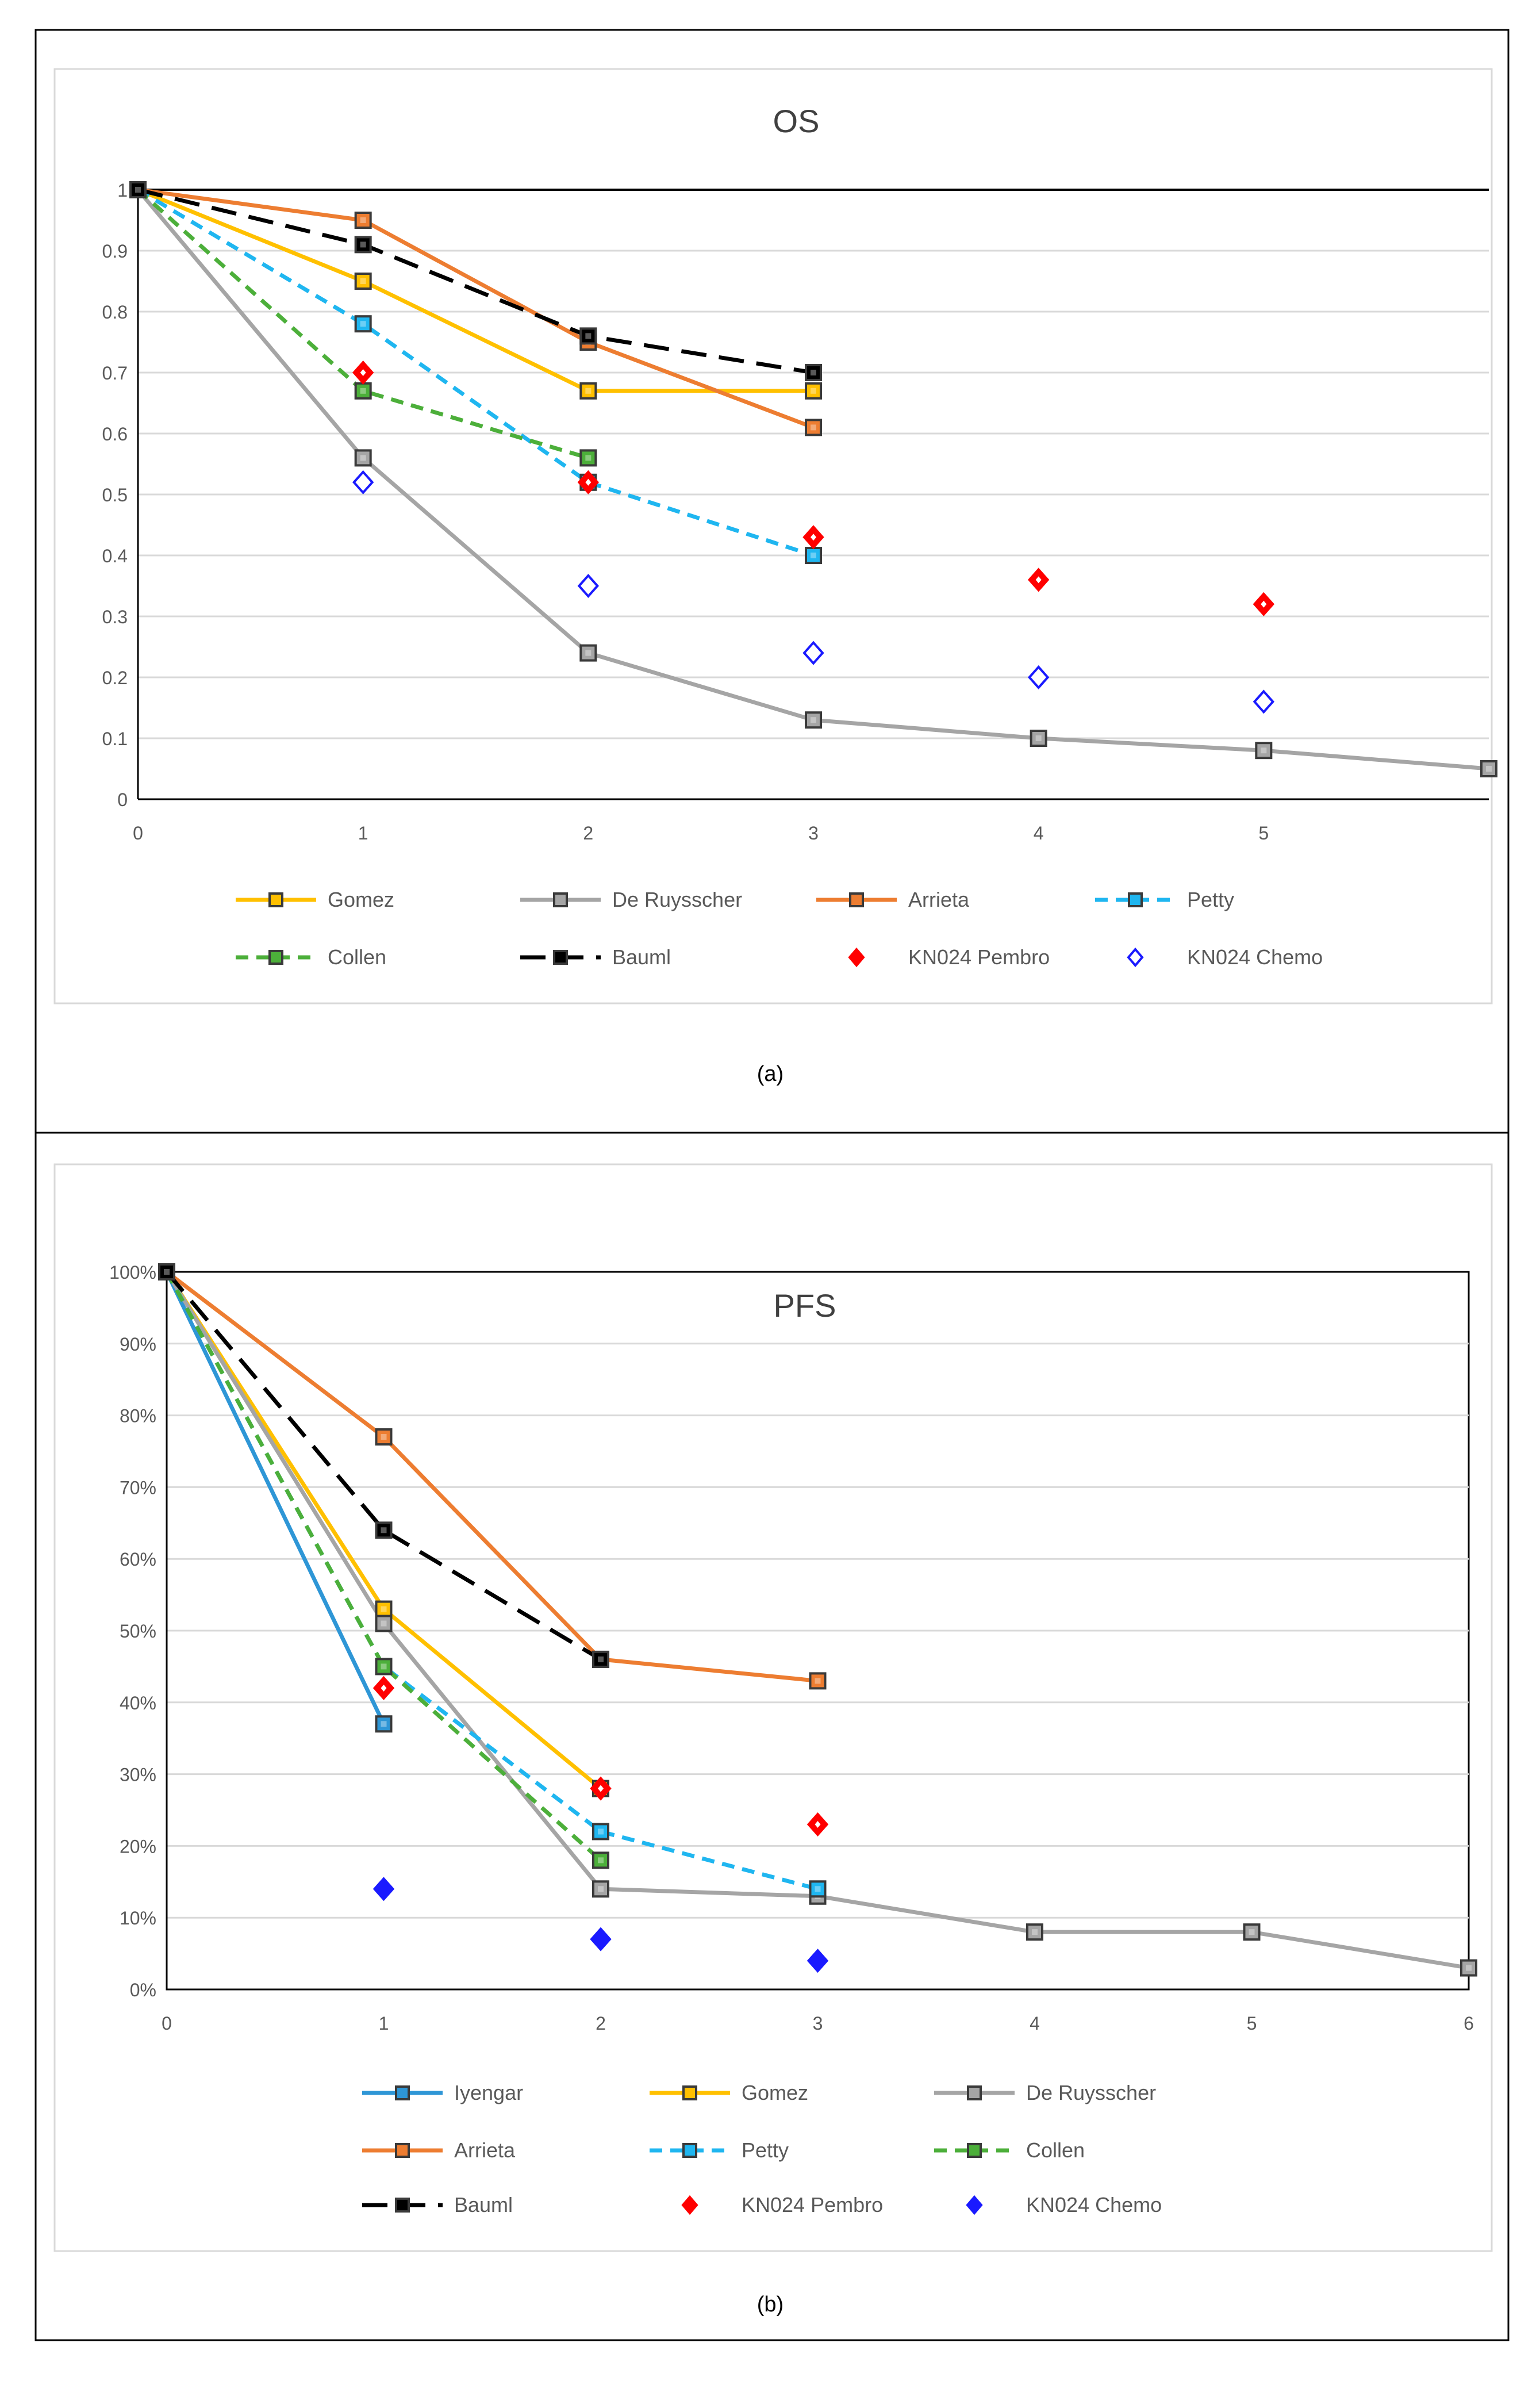 This screenshot has height=2381, width=1540. Describe the element at coordinates (115, 556) in the screenshot. I see `y-tick-label: 0.4` at that location.